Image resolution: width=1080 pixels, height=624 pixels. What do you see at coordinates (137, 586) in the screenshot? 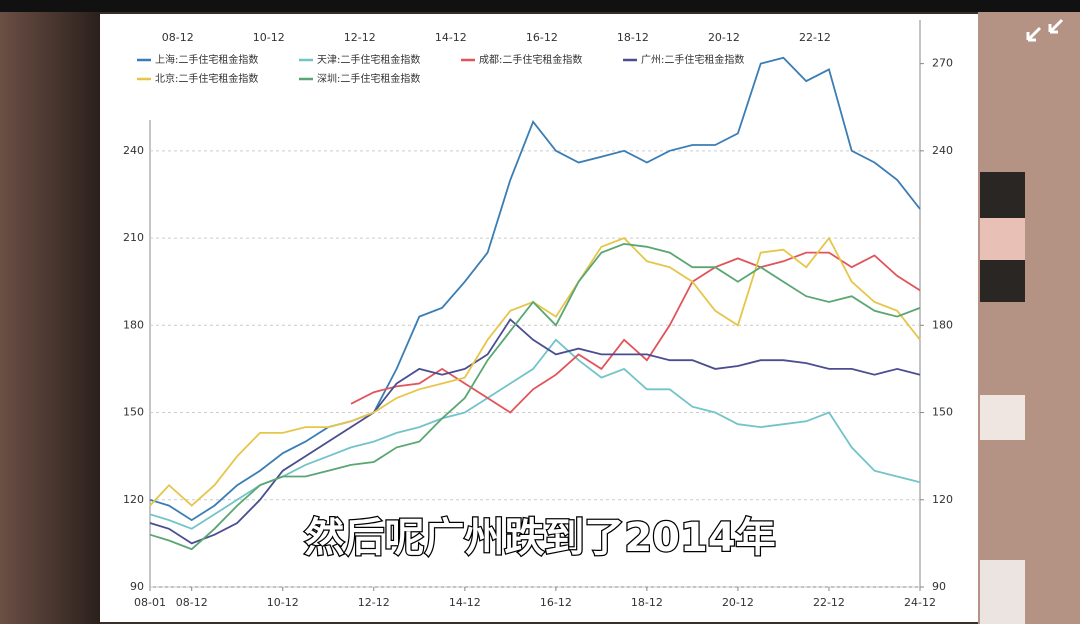
I see `y-tick-label: 90` at bounding box center [137, 586].